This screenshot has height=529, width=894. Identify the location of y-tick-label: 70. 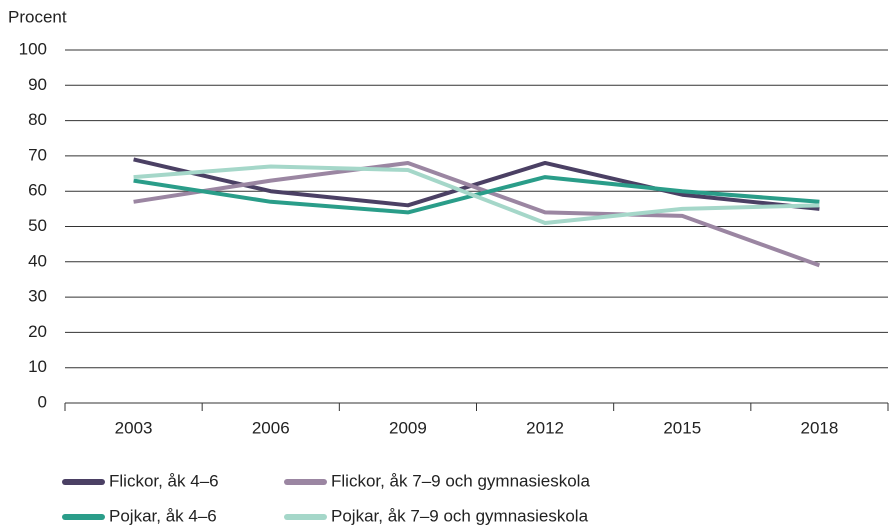
(37, 154).